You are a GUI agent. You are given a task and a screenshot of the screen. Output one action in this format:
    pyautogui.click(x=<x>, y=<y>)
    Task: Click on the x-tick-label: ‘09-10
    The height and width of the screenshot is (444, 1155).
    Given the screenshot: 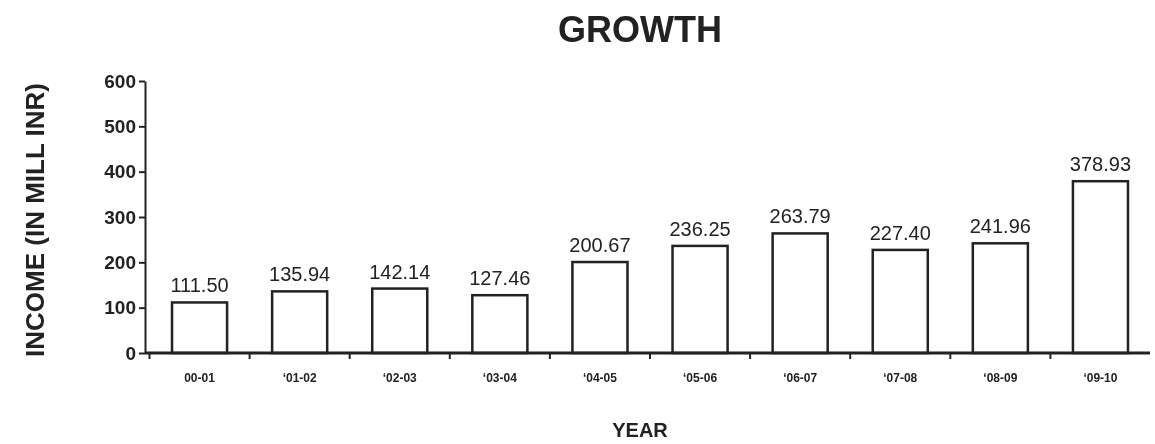 What is the action you would take?
    pyautogui.click(x=1100, y=378)
    